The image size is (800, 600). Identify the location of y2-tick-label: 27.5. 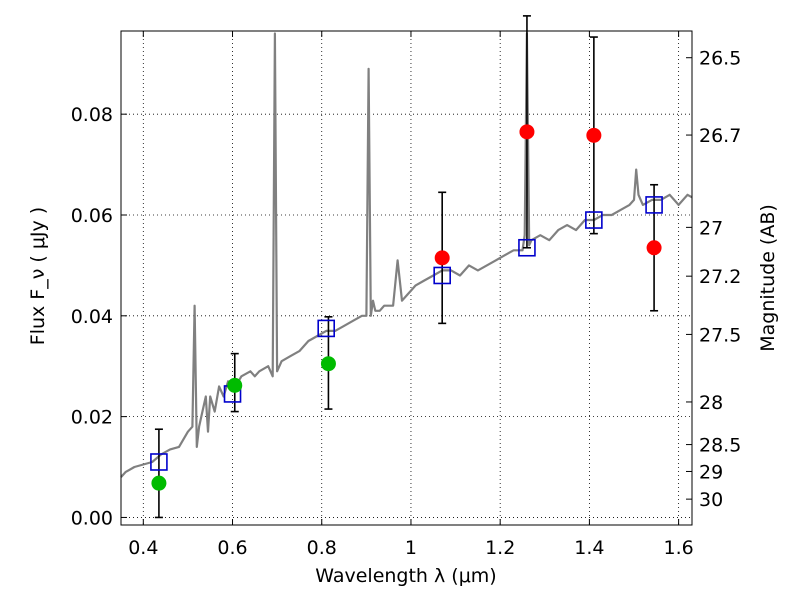
(720, 335).